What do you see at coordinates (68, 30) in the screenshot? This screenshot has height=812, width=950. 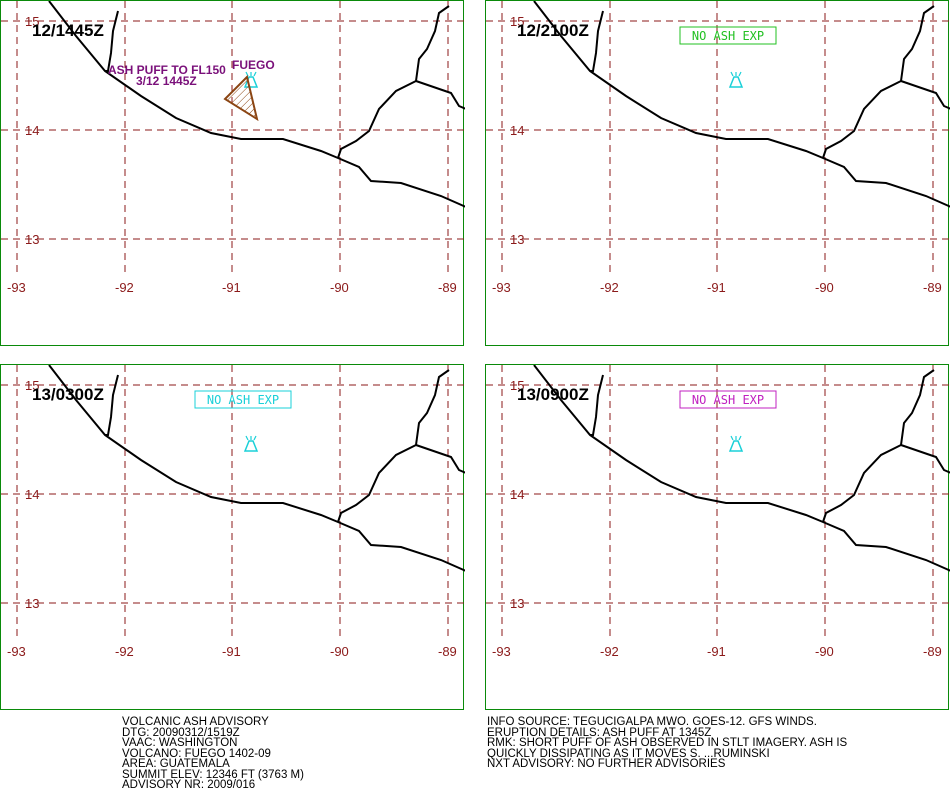 I see `valid-time-stamp: 12/1445Z` at bounding box center [68, 30].